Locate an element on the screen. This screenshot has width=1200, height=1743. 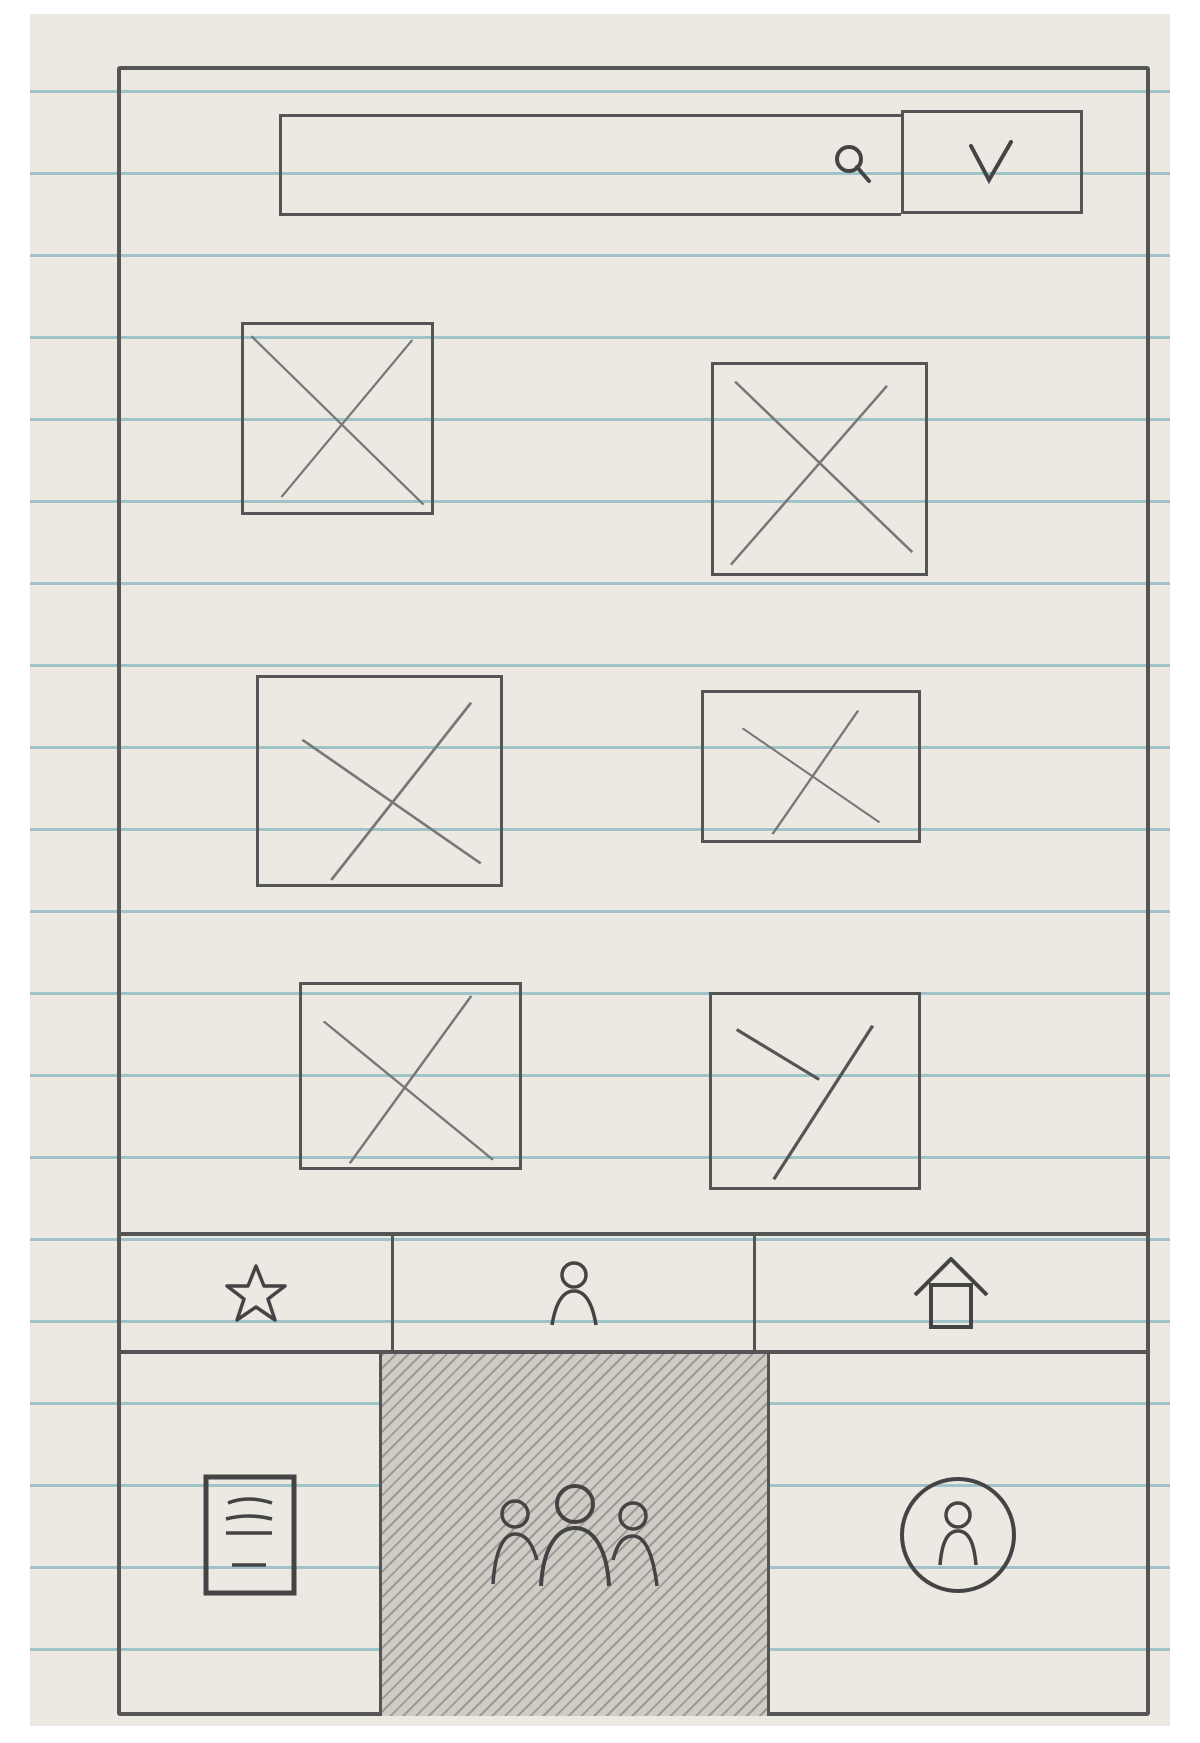
filter-dropdown is located at coordinates (992, 162).